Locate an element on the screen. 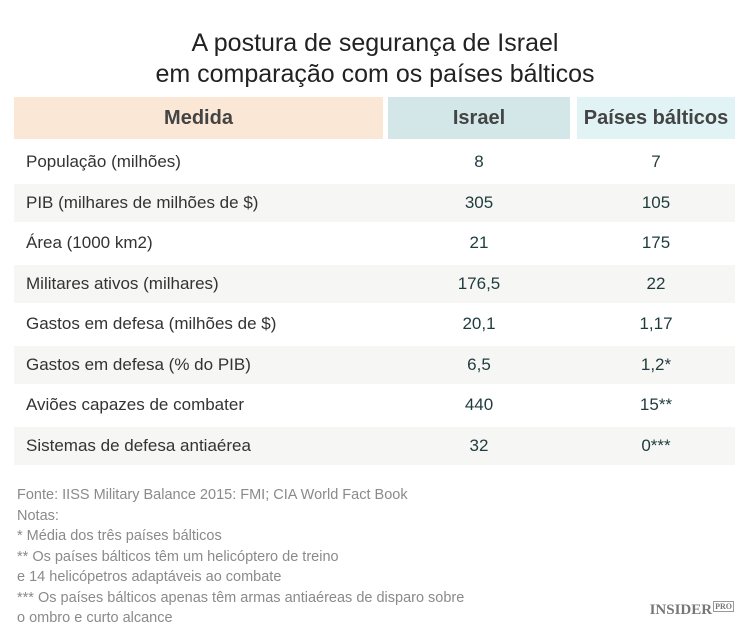 The image size is (750, 629). israel-value: 176,5 is located at coordinates (479, 283).